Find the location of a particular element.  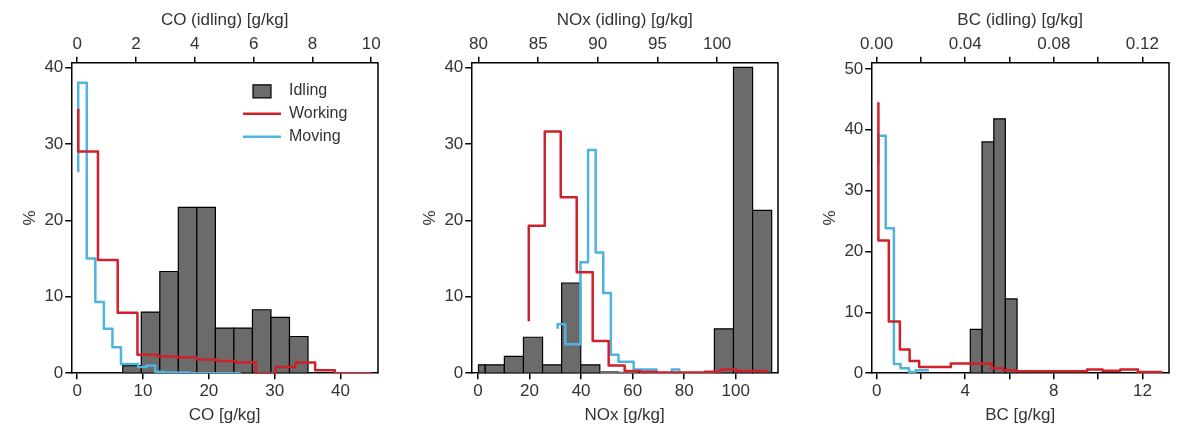

legend-label: Idling is located at coordinates (308, 90).